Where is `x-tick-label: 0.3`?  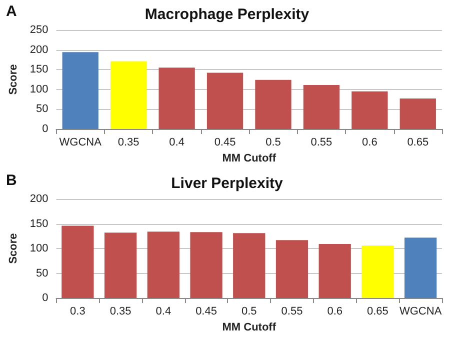 x-tick-label: 0.3 is located at coordinates (78, 312).